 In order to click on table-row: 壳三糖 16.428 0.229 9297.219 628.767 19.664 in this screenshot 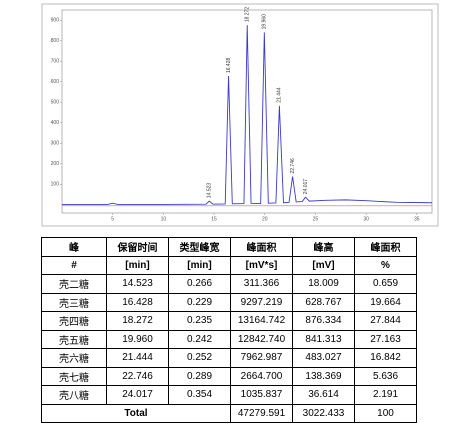, I will do `click(229, 302)`.